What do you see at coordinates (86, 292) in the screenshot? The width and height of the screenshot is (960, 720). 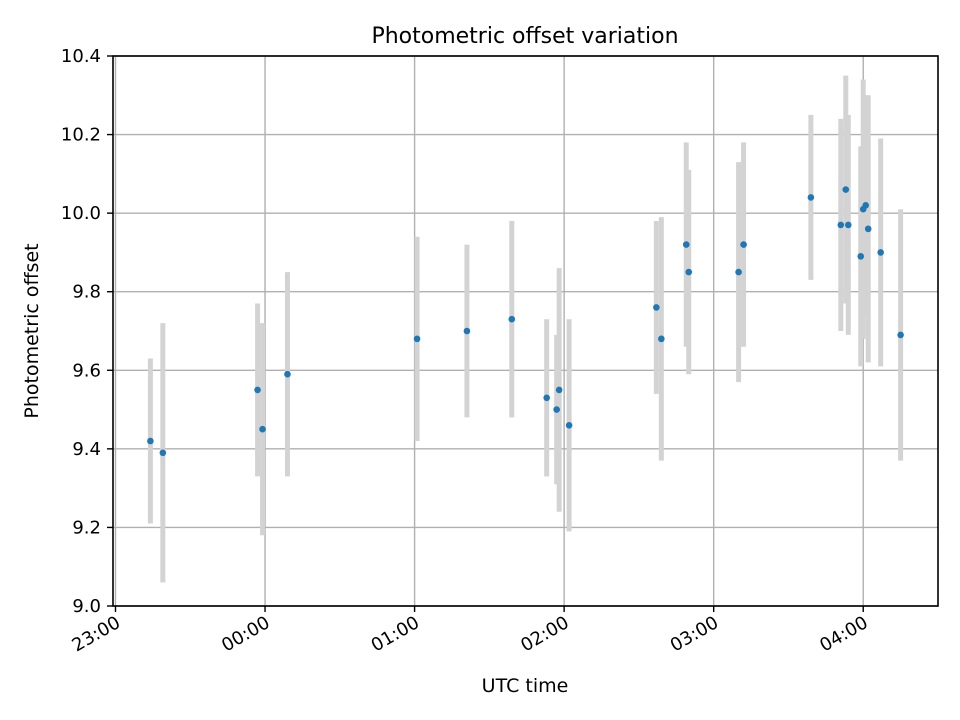 I see `y-tick-label: 9.8` at bounding box center [86, 292].